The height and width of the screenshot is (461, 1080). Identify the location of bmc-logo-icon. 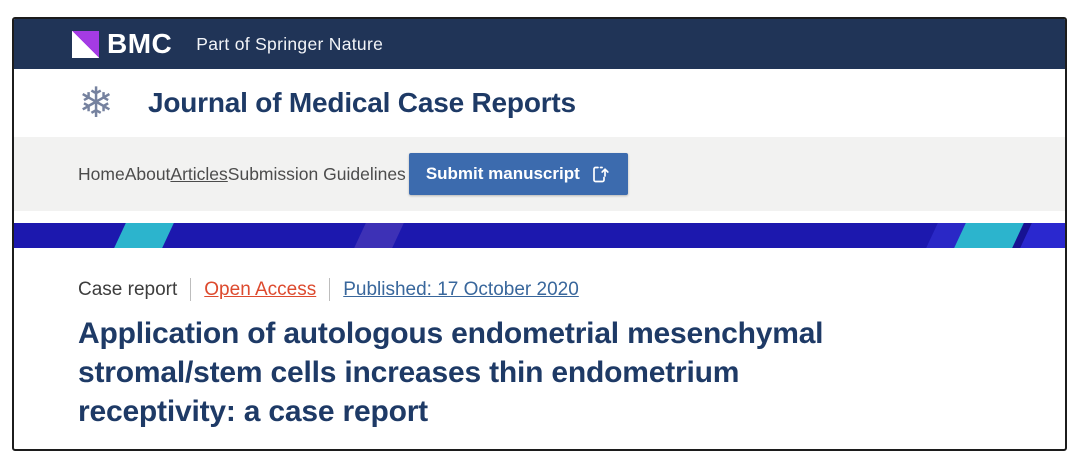
(85, 44).